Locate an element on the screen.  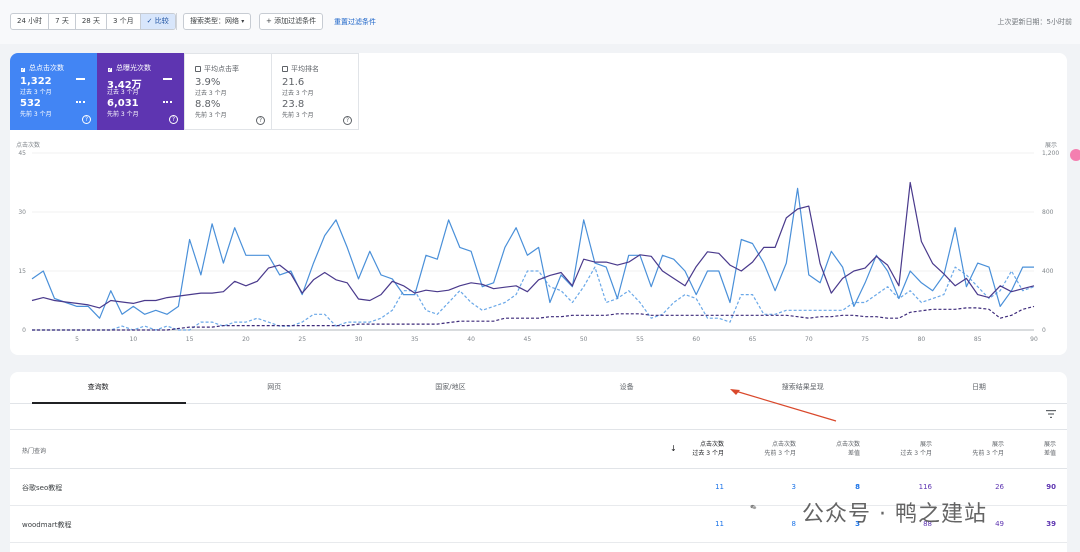
column-header-impressions-diff: 展示 差值 is located at coordinates (1034, 449).